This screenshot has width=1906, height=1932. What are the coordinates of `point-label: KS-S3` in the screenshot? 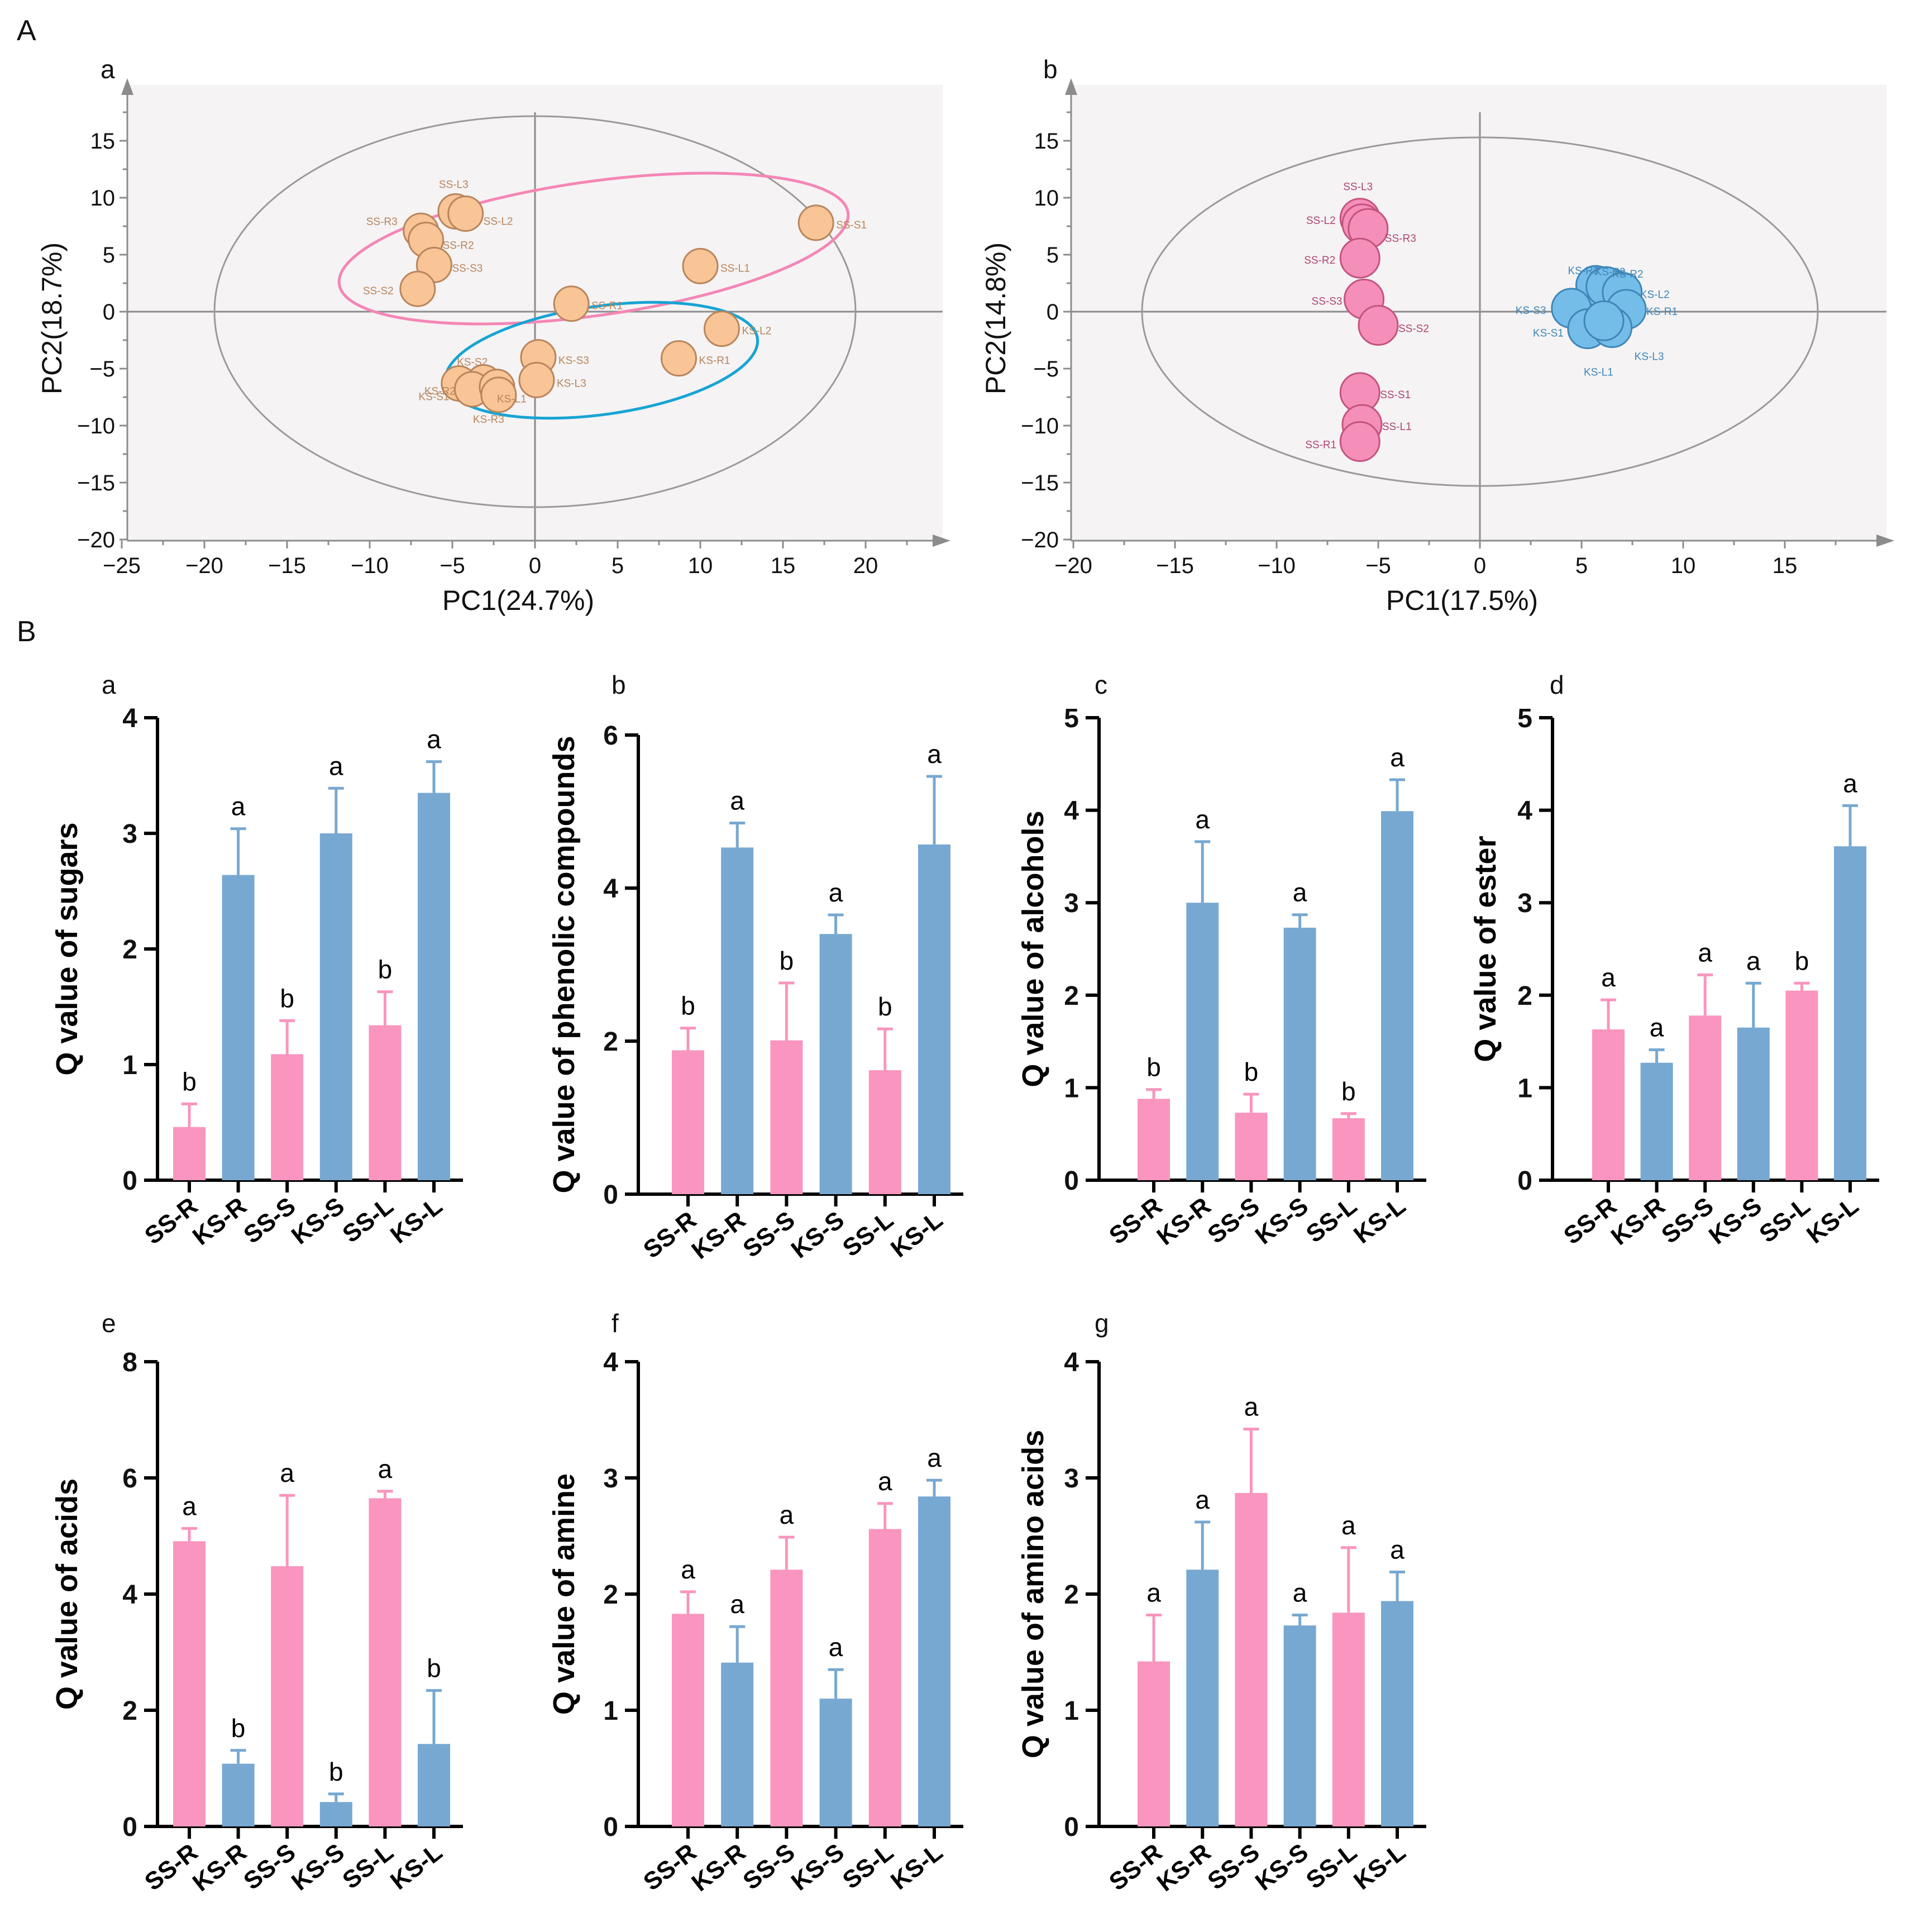 It's located at (573, 361).